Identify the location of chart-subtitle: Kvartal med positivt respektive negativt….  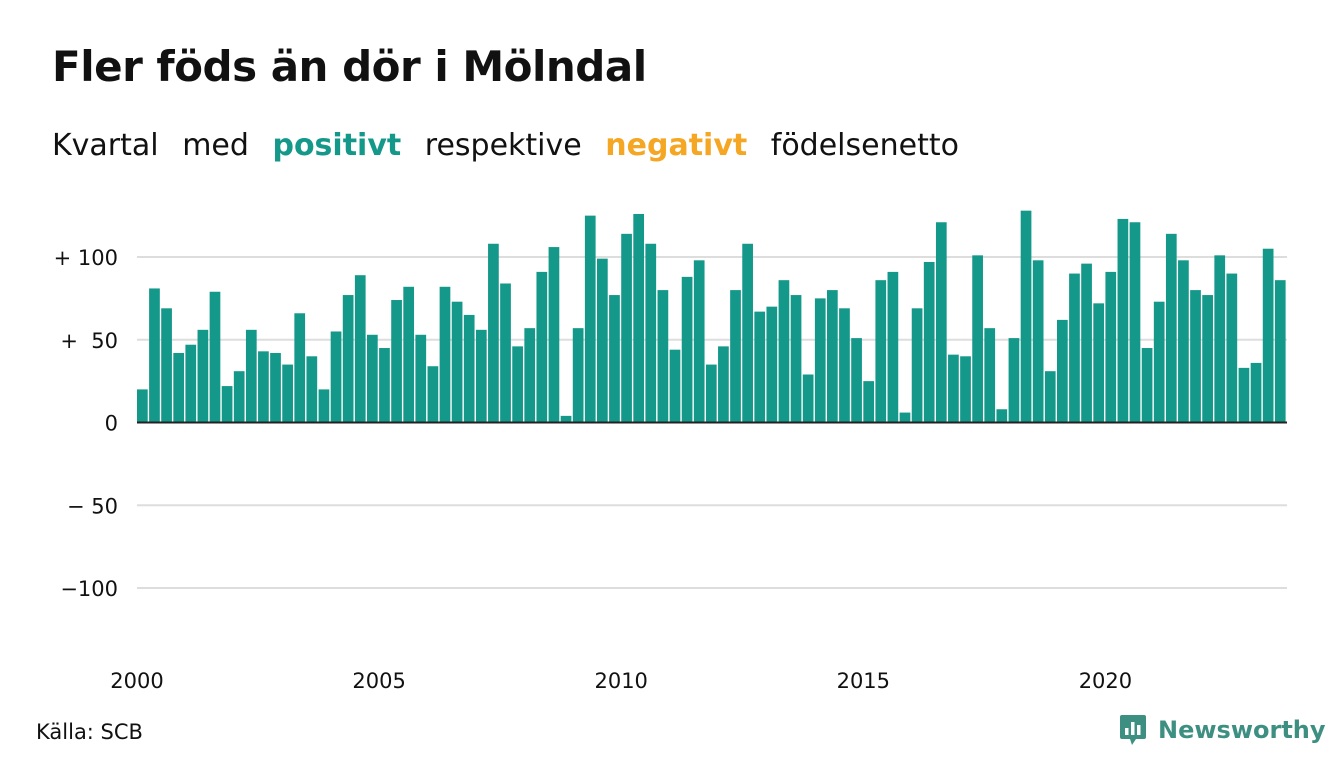
(512, 145).